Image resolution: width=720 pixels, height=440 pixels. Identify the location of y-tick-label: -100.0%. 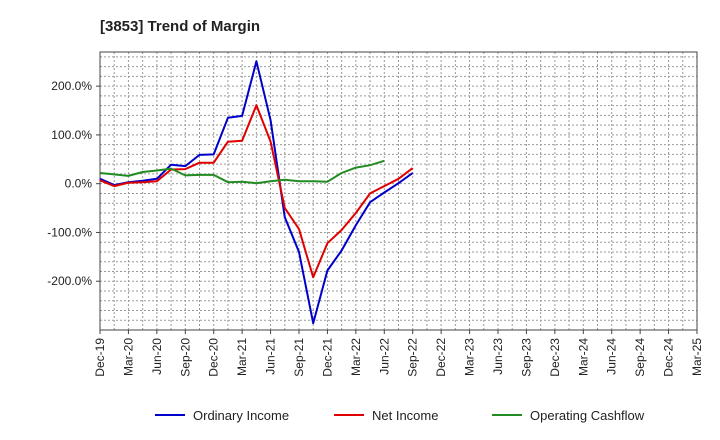
(69, 232).